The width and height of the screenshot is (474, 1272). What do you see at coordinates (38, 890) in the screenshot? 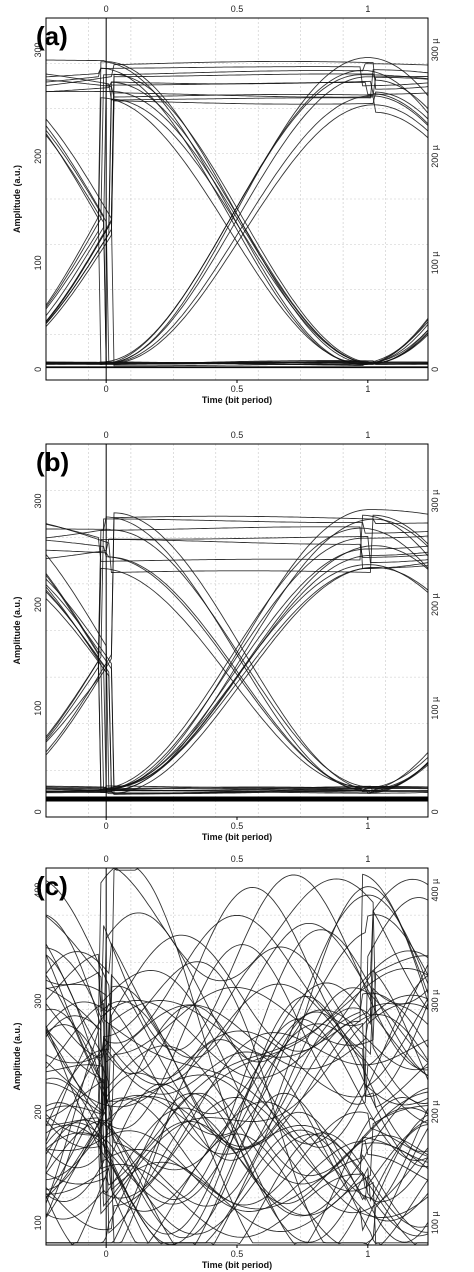
I see `y-tick-label-left: 400` at bounding box center [38, 890].